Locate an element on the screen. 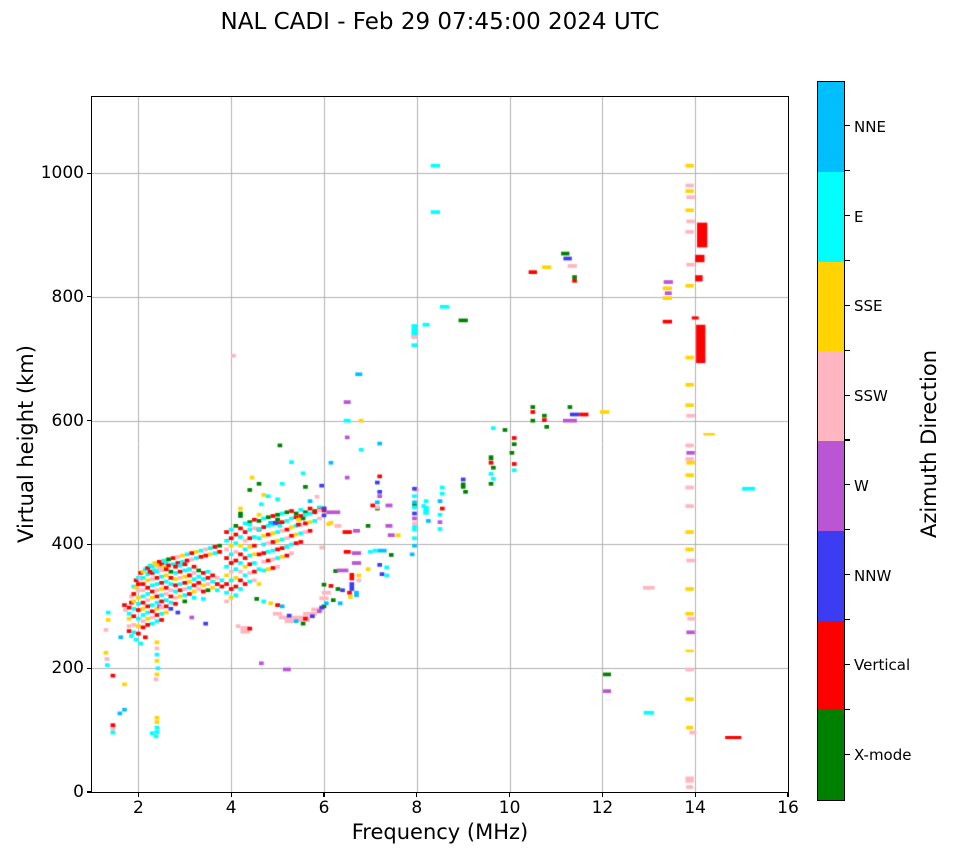 Image resolution: width=958 pixels, height=857 pixels. colorbar-segment-w is located at coordinates (831, 486).